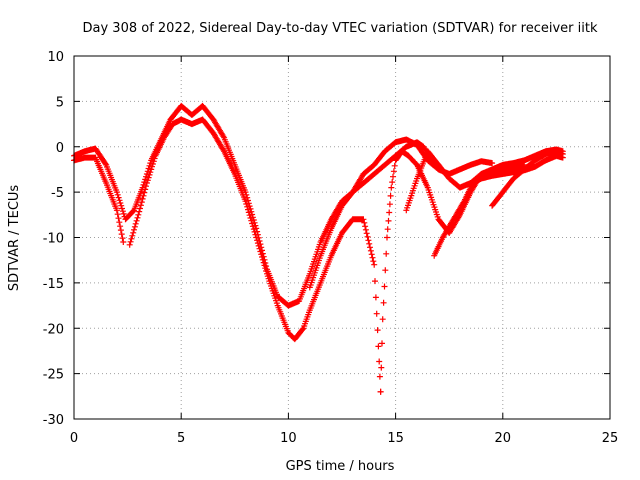 The image size is (640, 480). What do you see at coordinates (610, 438) in the screenshot?
I see `x-tick-label: 25` at bounding box center [610, 438].